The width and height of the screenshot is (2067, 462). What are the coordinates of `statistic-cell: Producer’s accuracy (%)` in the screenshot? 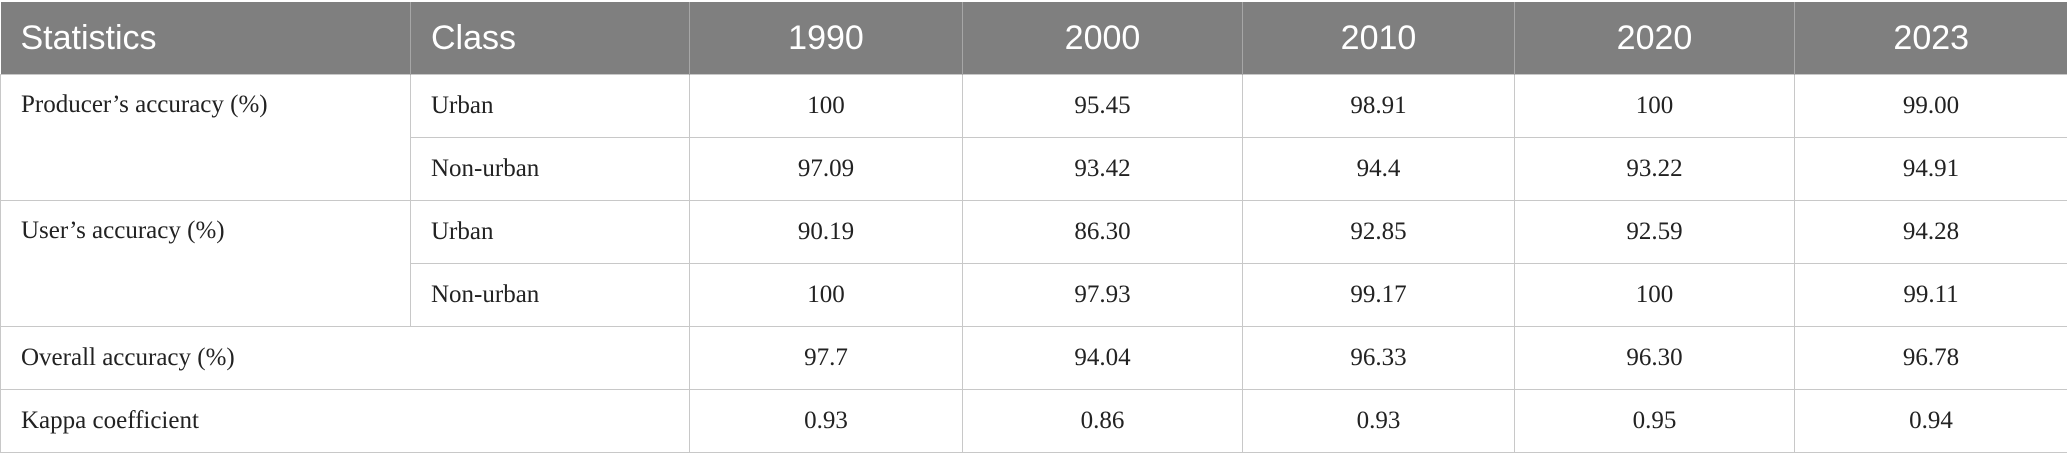 It's located at (206, 138).